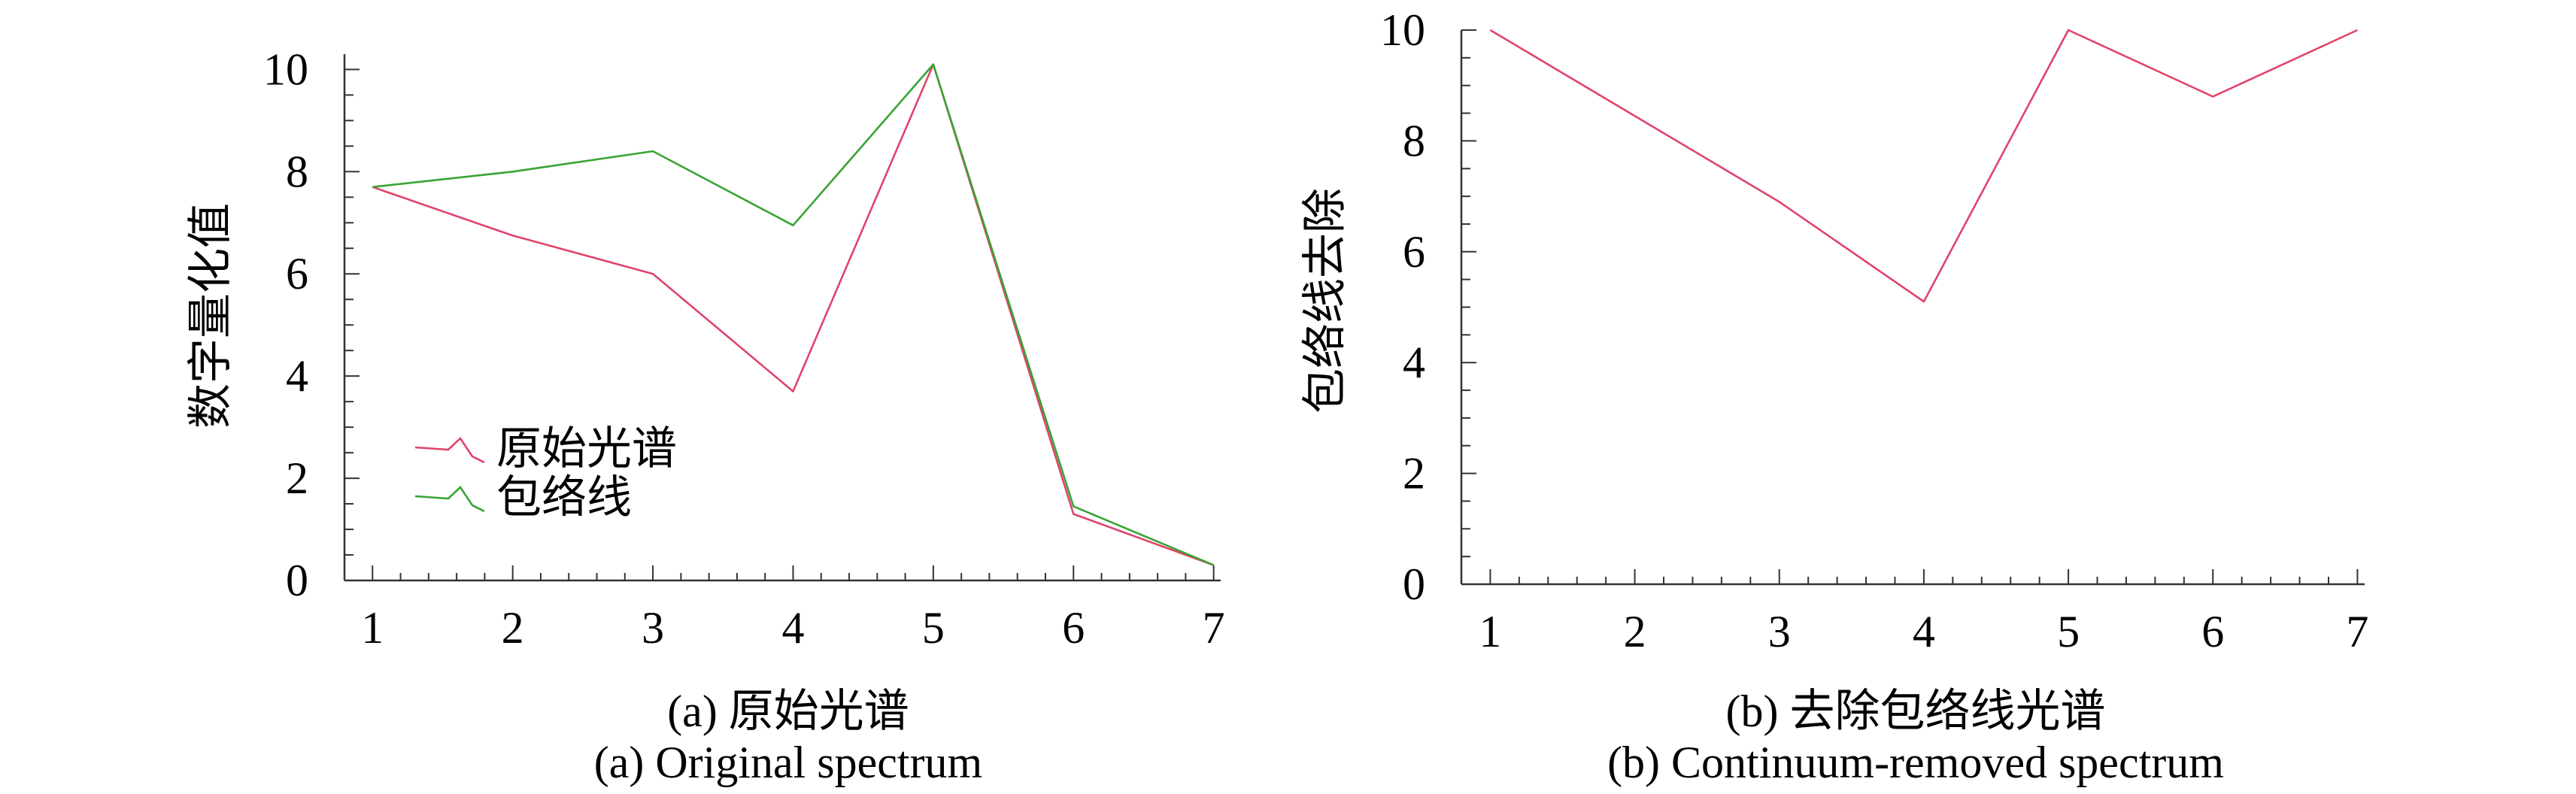 The height and width of the screenshot is (794, 2576). What do you see at coordinates (1325, 301) in the screenshot?
I see `y-axis-label-b: 包络线去除` at bounding box center [1325, 301].